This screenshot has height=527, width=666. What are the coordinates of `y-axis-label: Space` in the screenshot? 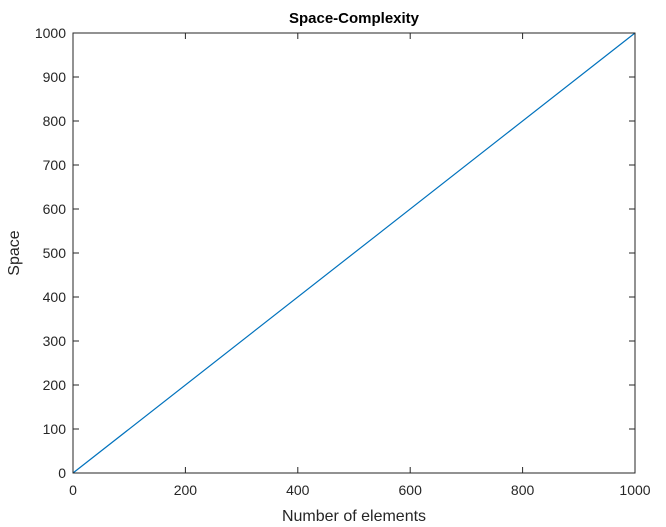 It's located at (14, 252).